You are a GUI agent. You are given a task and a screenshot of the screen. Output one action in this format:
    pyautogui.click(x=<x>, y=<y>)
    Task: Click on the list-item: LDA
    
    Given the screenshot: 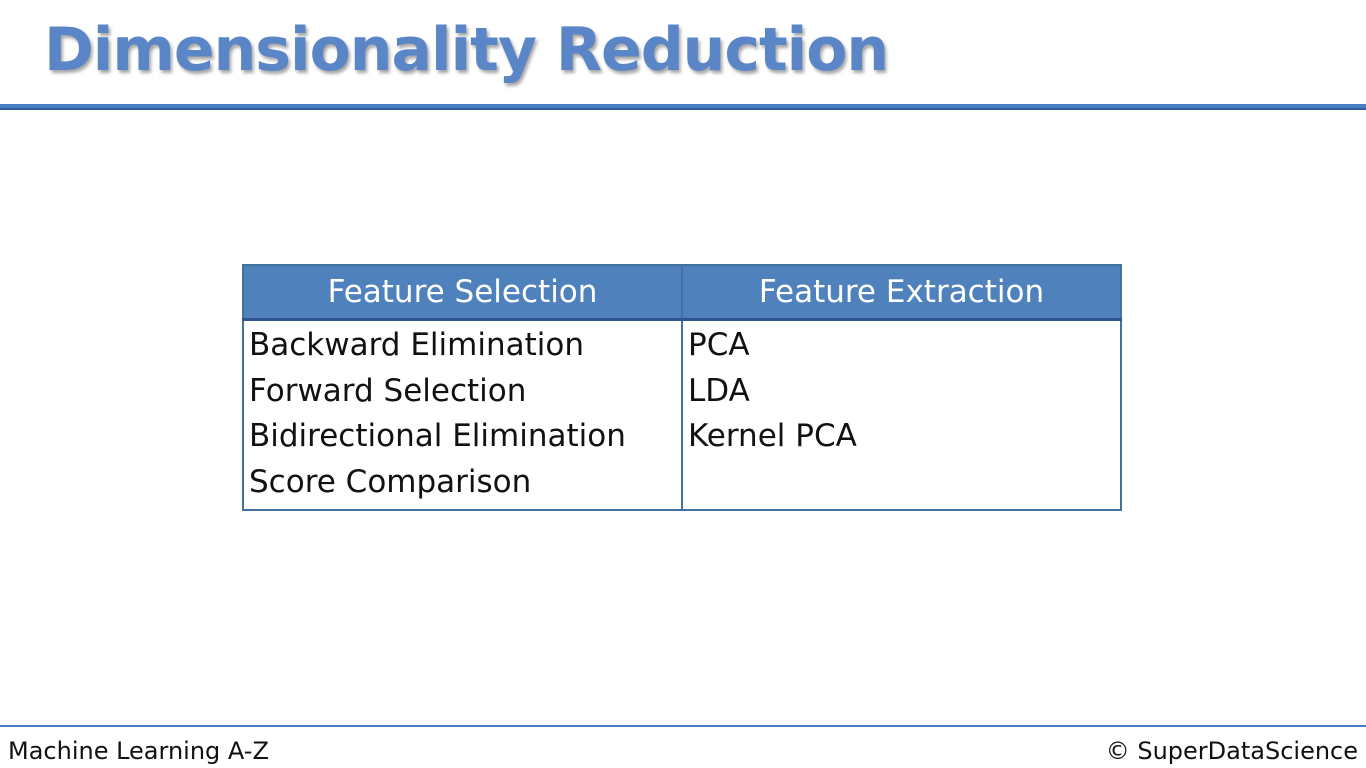 What is the action you would take?
    pyautogui.click(x=719, y=390)
    